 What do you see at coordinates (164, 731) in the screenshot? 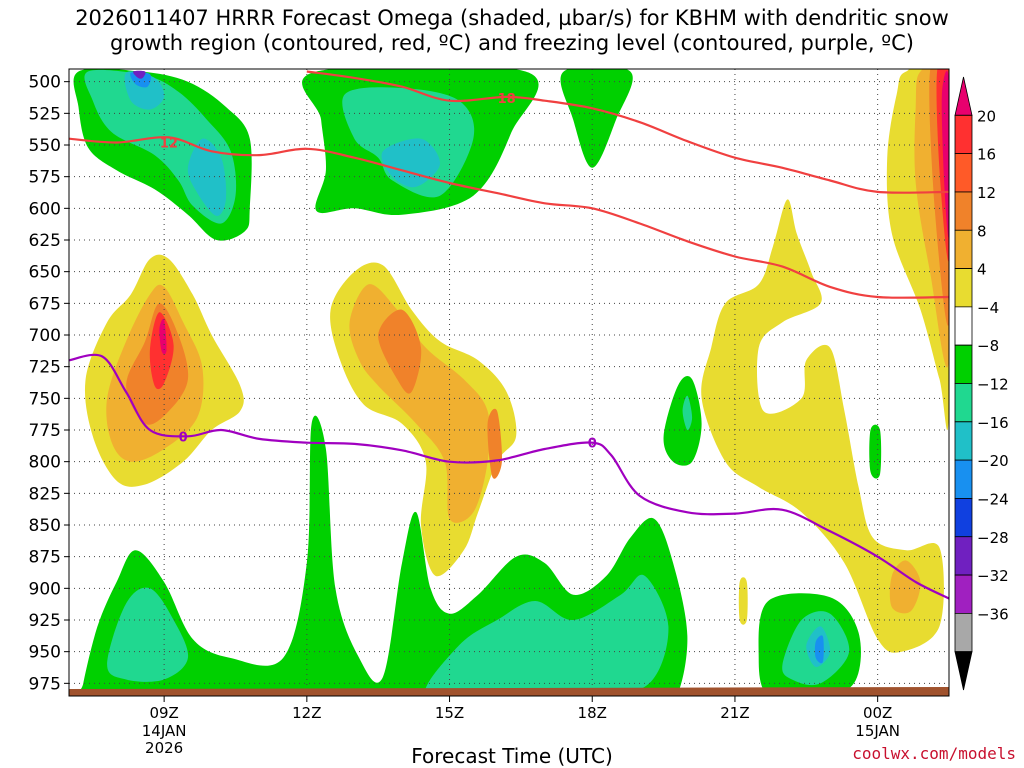
I see `x-tick-date-09Z: 14JAN` at bounding box center [164, 731].